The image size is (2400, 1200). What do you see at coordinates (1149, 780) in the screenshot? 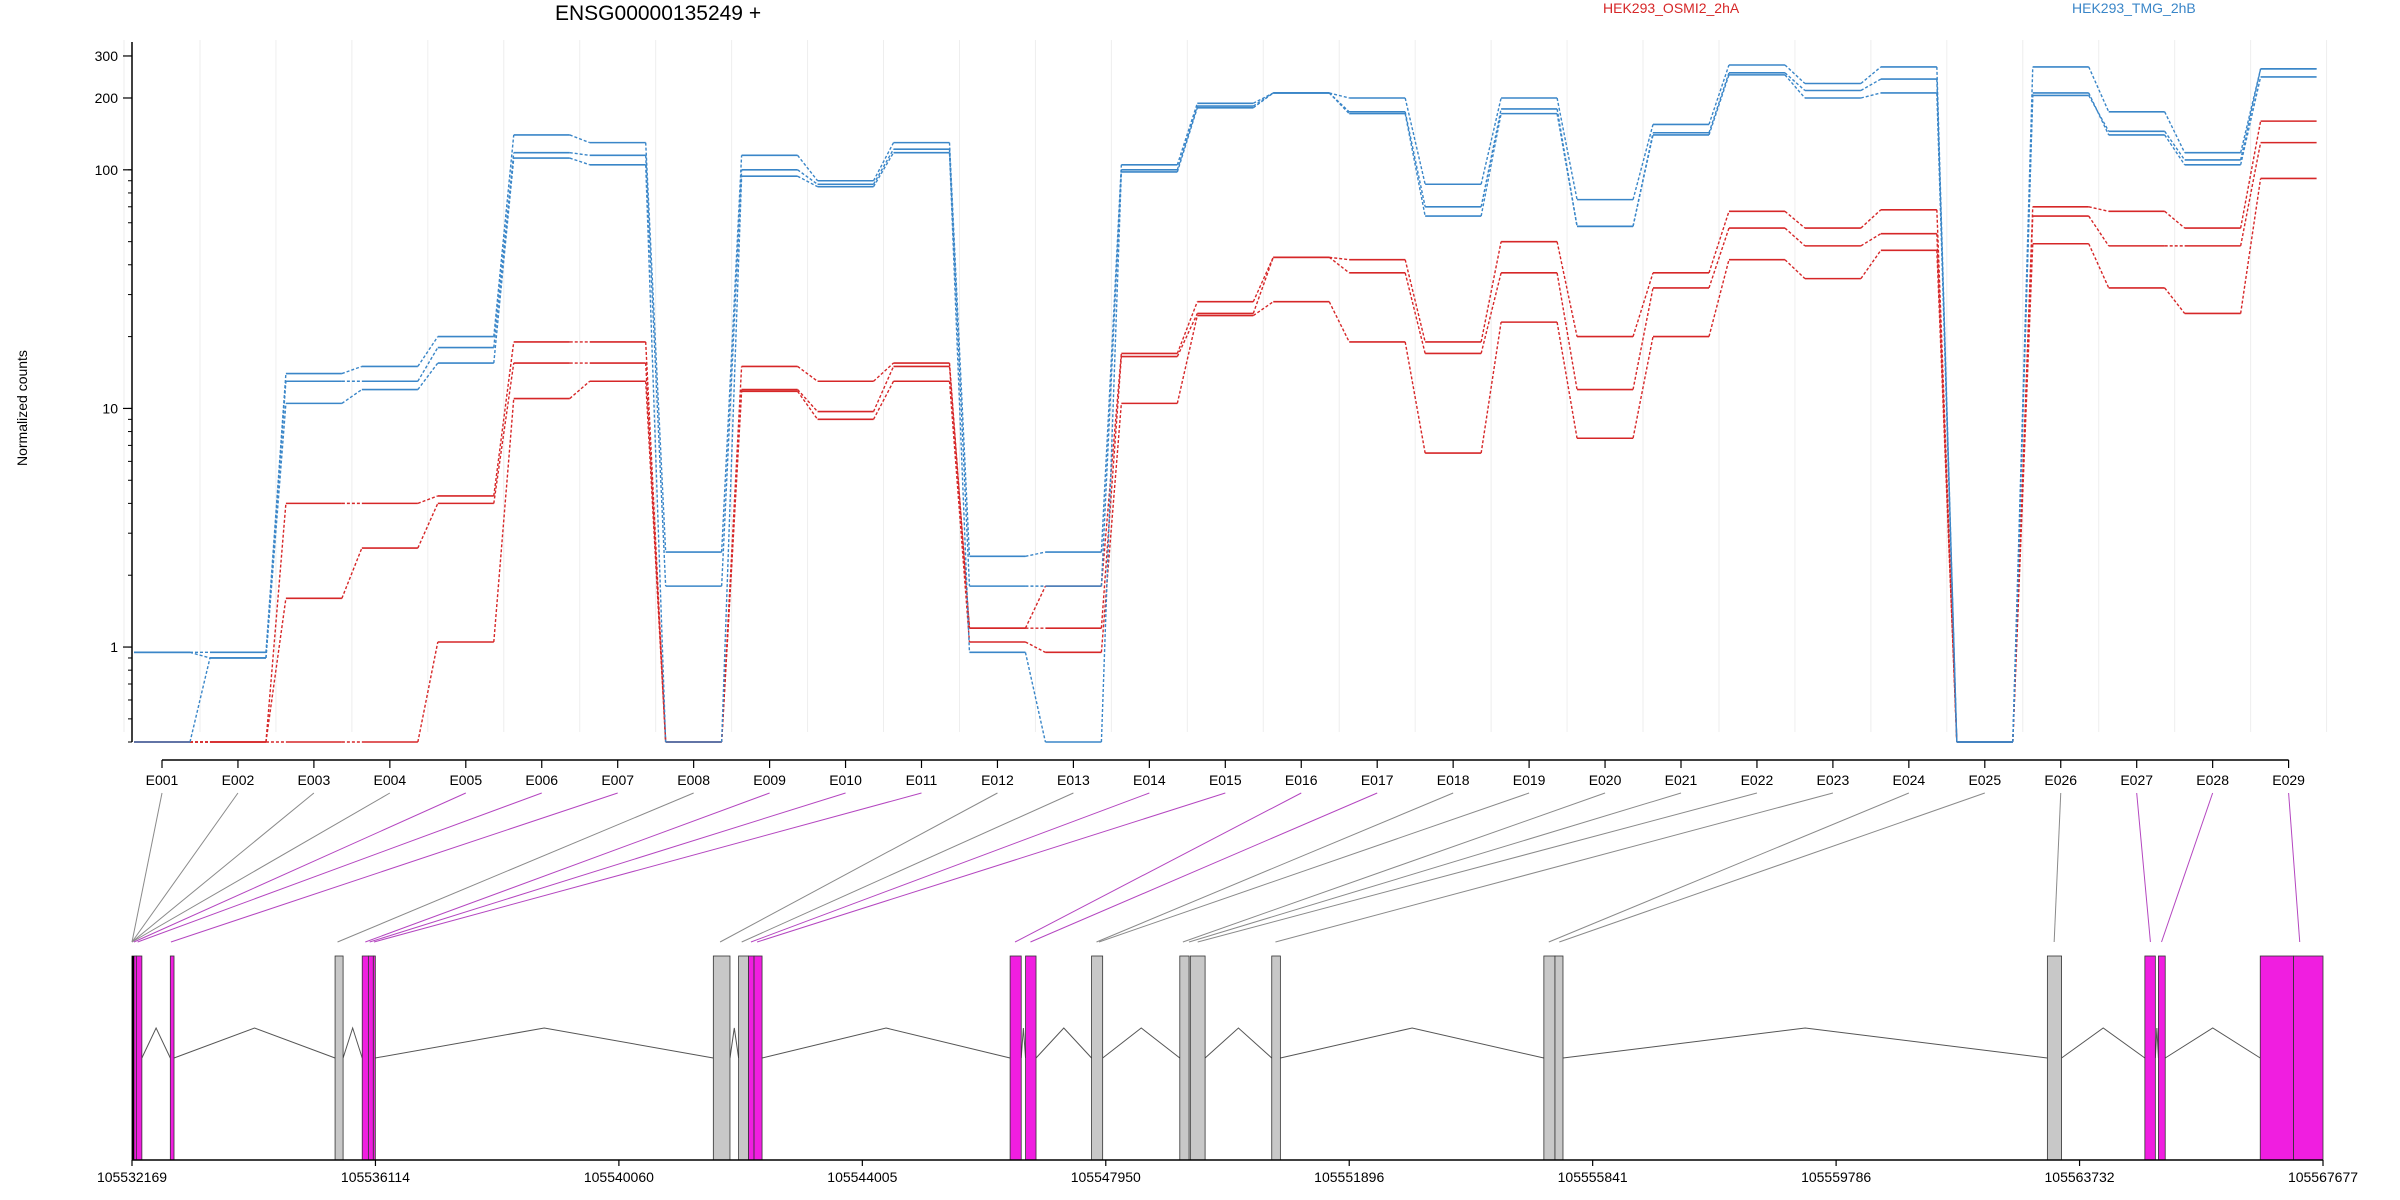
I see `x-tick-label: E014` at bounding box center [1149, 780].